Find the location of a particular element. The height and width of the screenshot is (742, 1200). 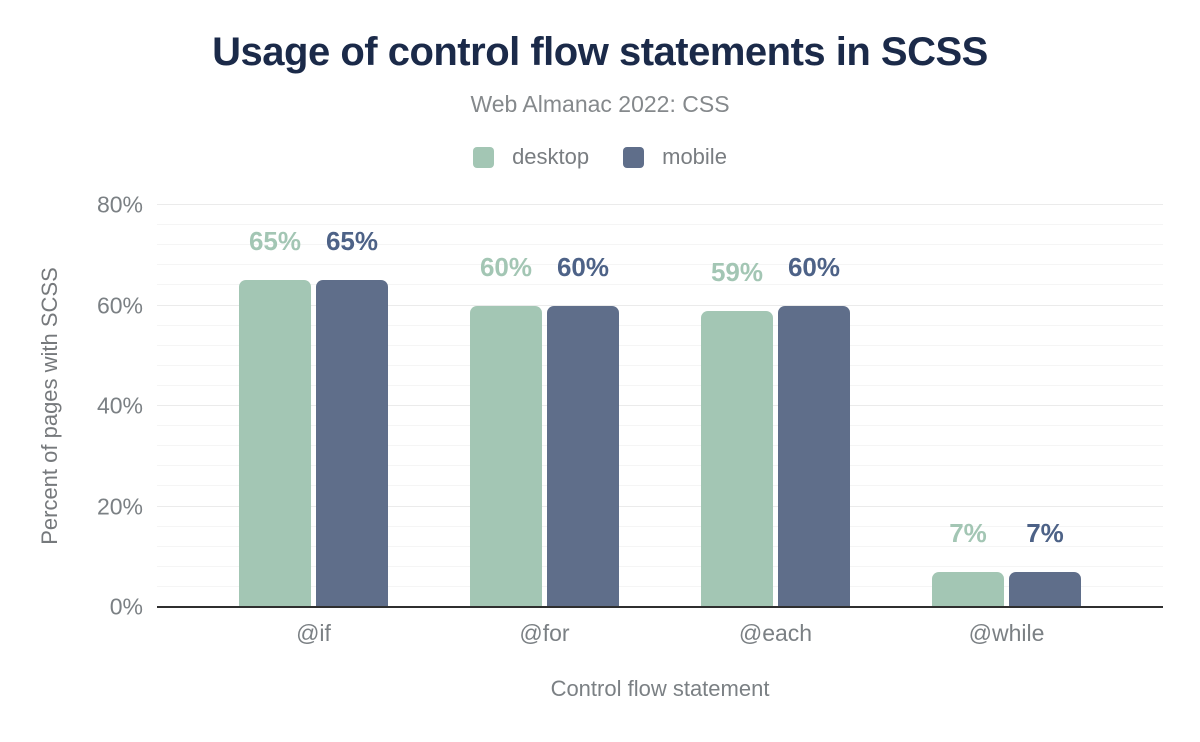

mobile-bar-for: 60% is located at coordinates (583, 430).